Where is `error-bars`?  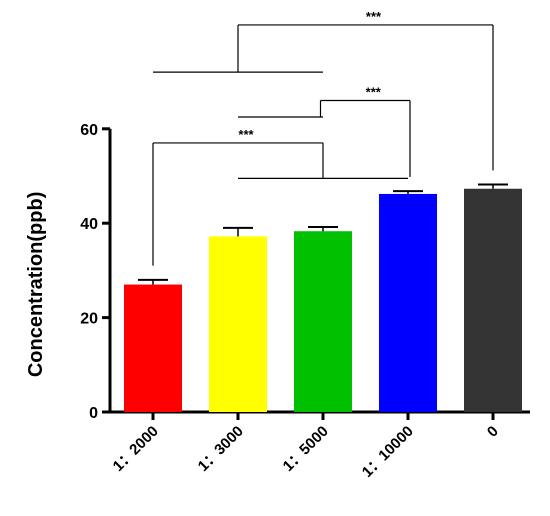 error-bars is located at coordinates (323, 234).